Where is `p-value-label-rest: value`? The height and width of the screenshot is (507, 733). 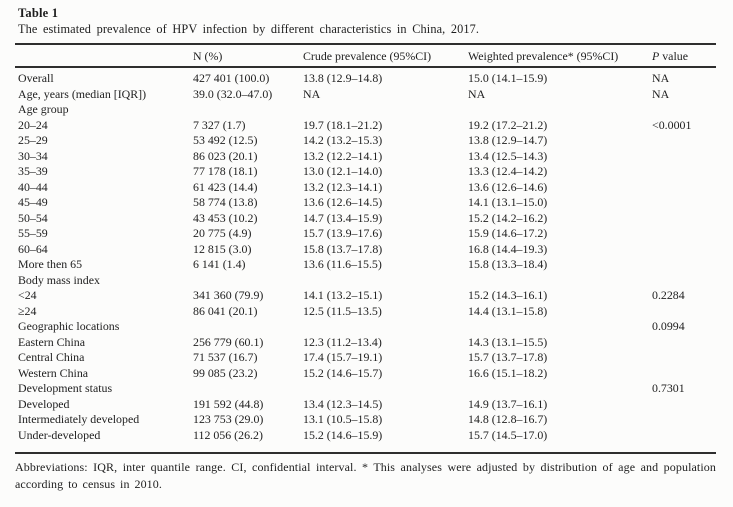 p-value-label-rest: value is located at coordinates (673, 56).